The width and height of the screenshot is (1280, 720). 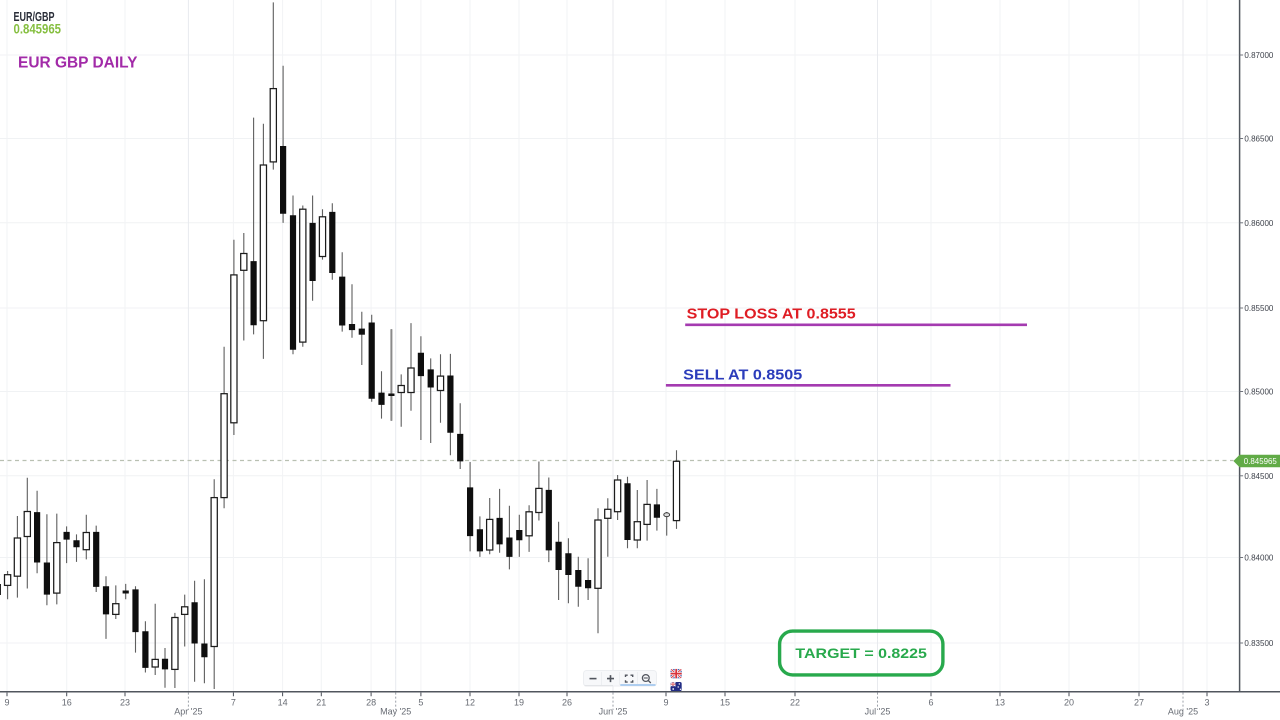 What do you see at coordinates (78, 62) in the screenshot?
I see `svg-text: EUR GBP DAILY` at bounding box center [78, 62].